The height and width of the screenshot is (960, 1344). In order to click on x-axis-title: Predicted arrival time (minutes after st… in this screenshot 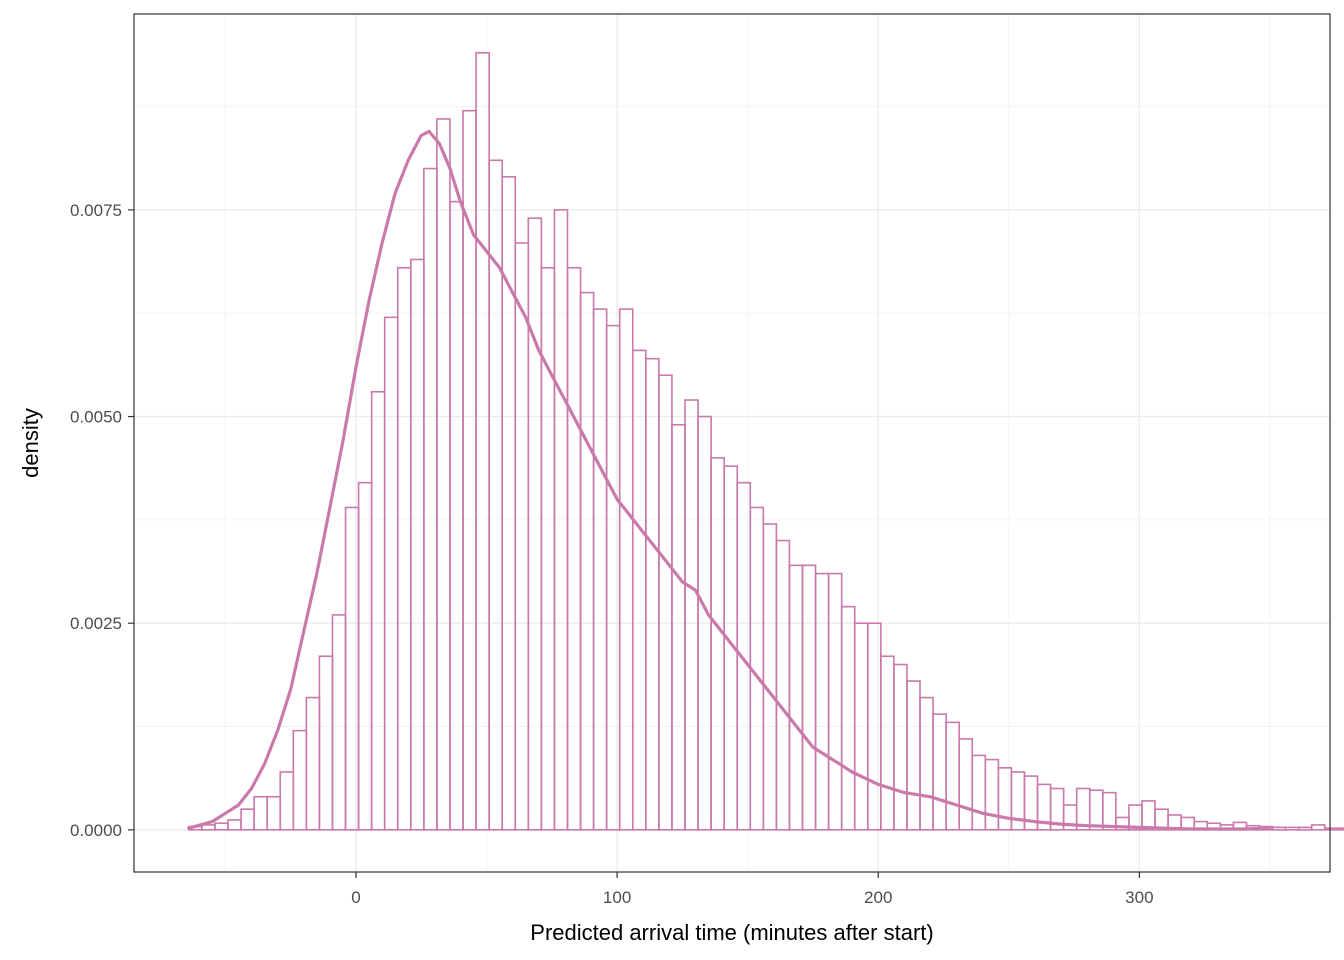, I will do `click(731, 932)`.